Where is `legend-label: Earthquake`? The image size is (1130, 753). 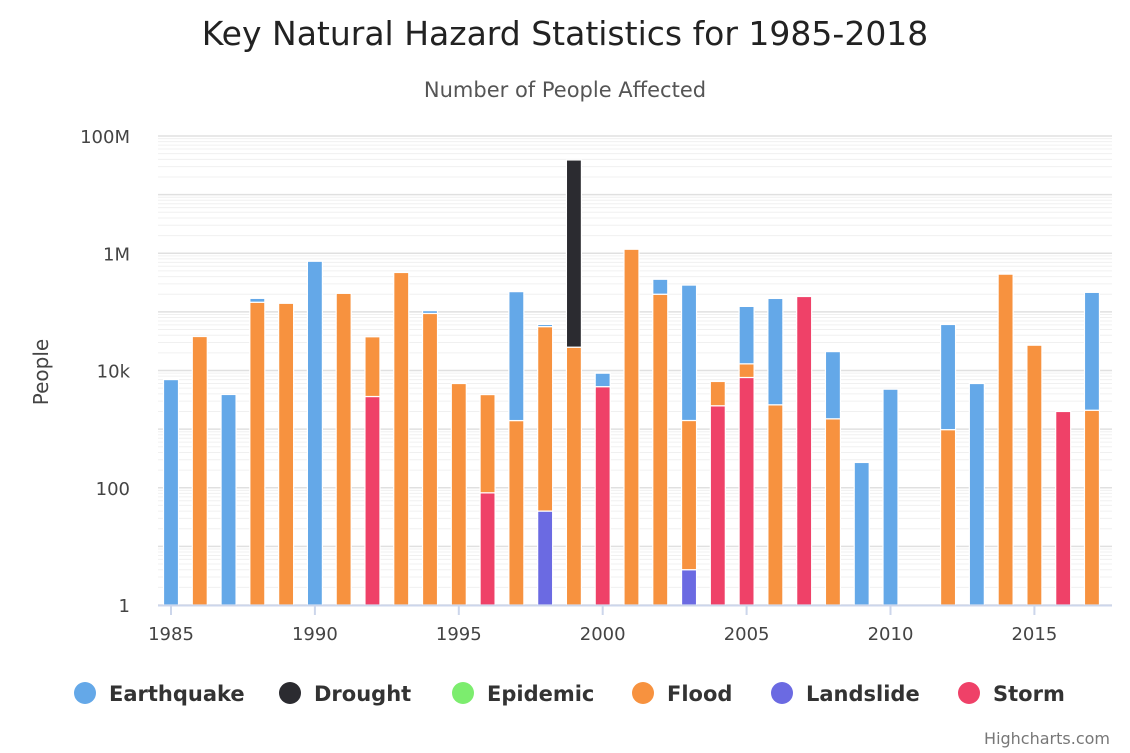 legend-label: Earthquake is located at coordinates (177, 694).